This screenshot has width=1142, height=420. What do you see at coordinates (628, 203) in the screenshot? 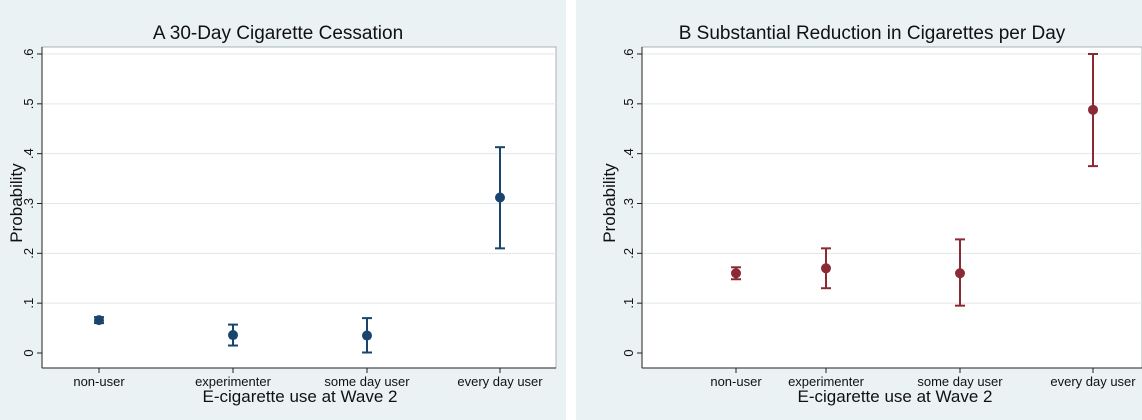
I see `y-tick-label: .3` at bounding box center [628, 203].